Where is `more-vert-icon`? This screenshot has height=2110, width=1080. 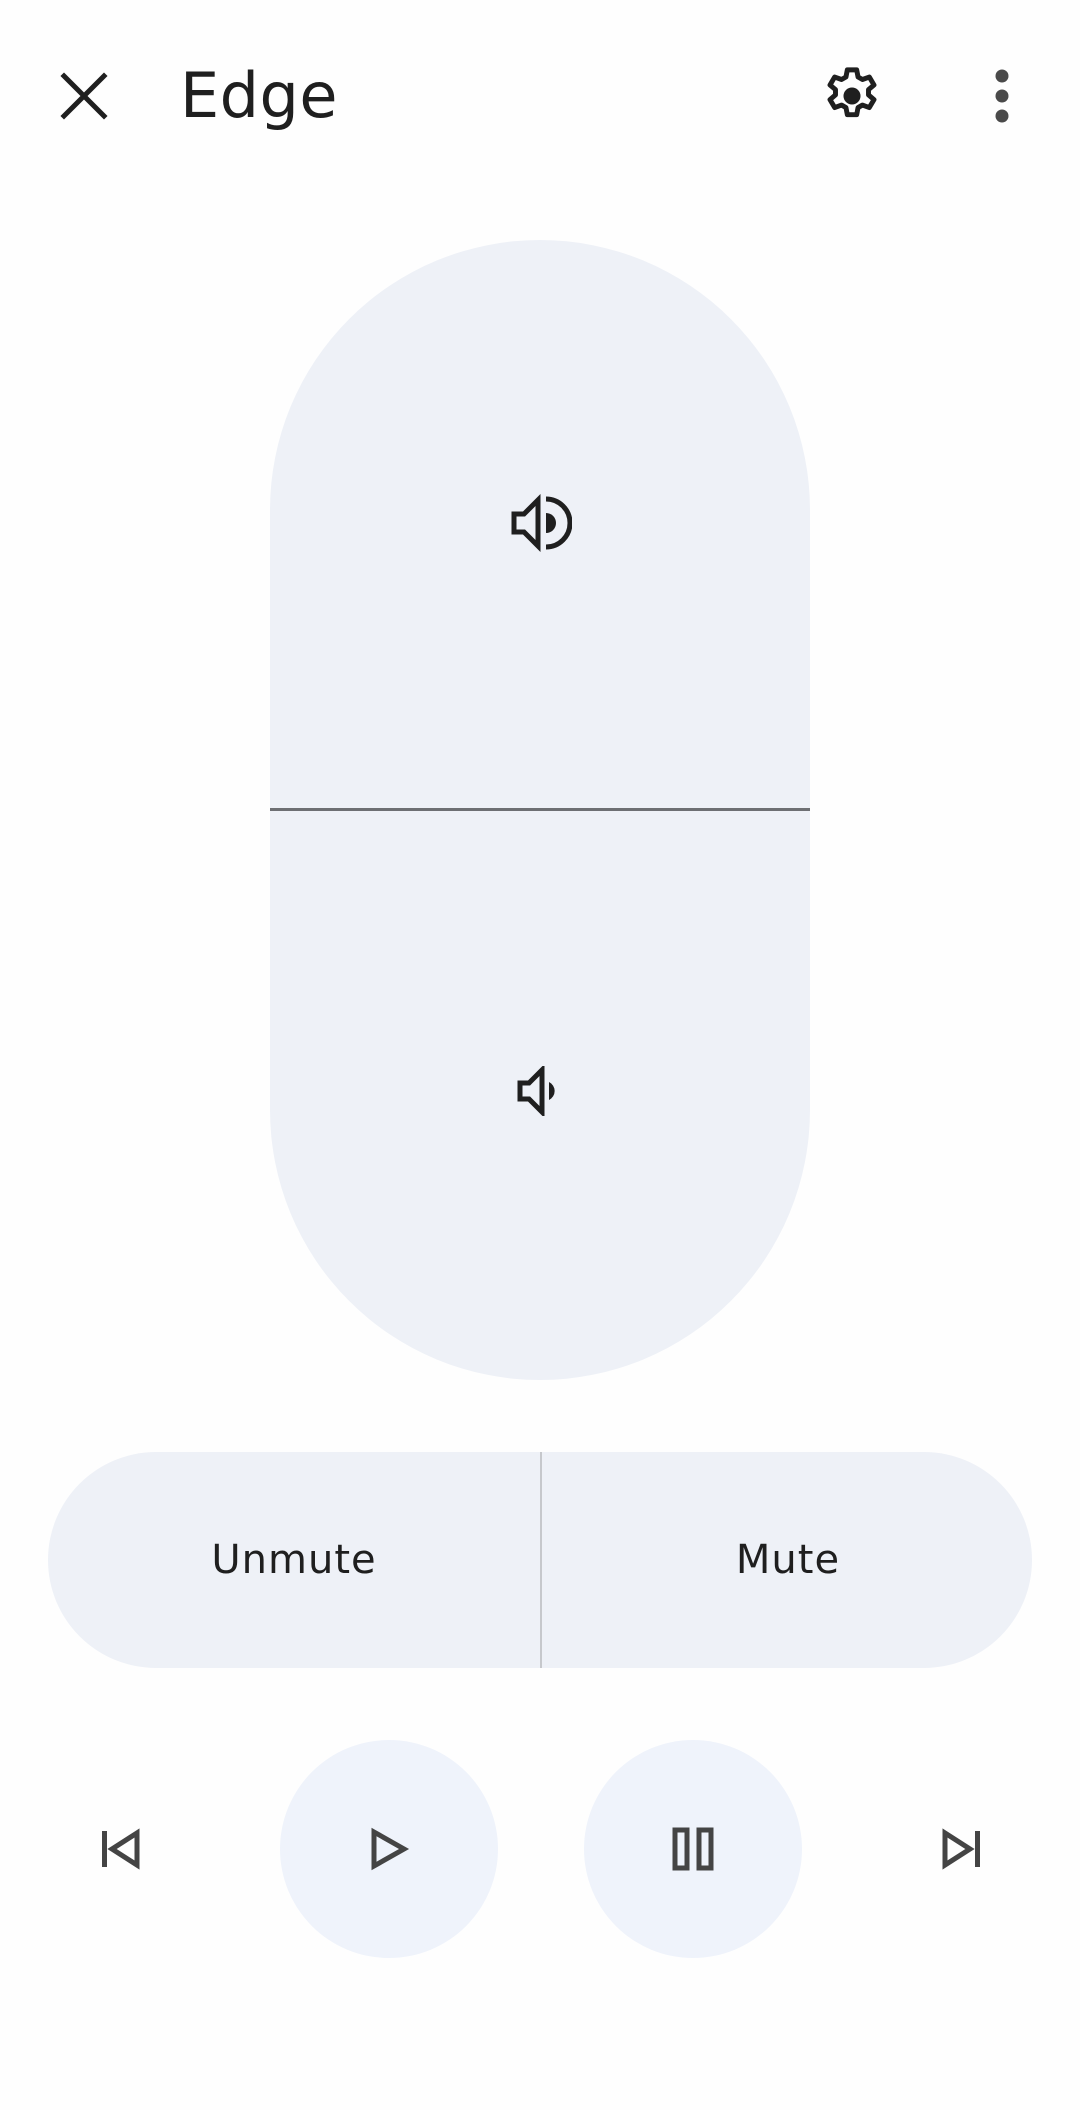
more-vert-icon is located at coordinates (1002, 96).